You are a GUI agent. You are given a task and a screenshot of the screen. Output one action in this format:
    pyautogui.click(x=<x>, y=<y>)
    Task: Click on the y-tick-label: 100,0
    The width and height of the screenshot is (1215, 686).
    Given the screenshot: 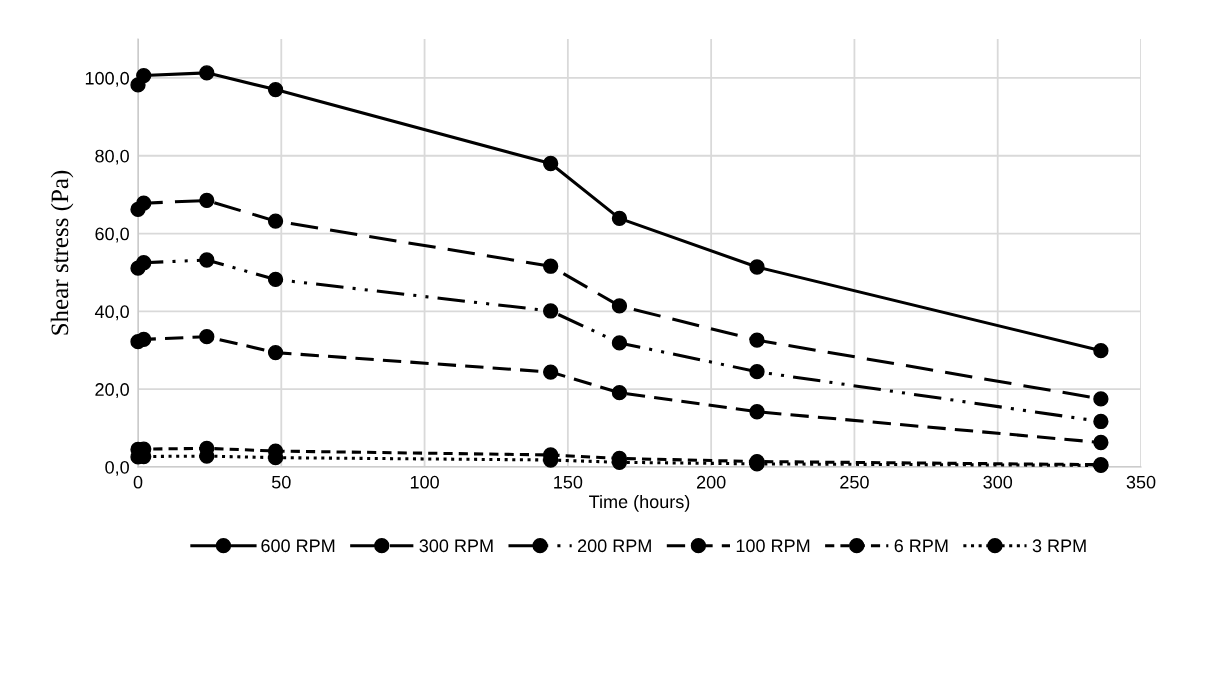 What is the action you would take?
    pyautogui.click(x=107, y=79)
    